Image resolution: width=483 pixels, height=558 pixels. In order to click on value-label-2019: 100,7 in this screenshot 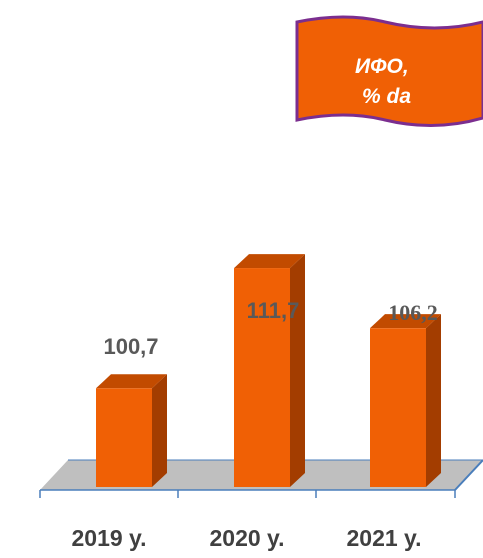, I will do `click(130, 346)`.